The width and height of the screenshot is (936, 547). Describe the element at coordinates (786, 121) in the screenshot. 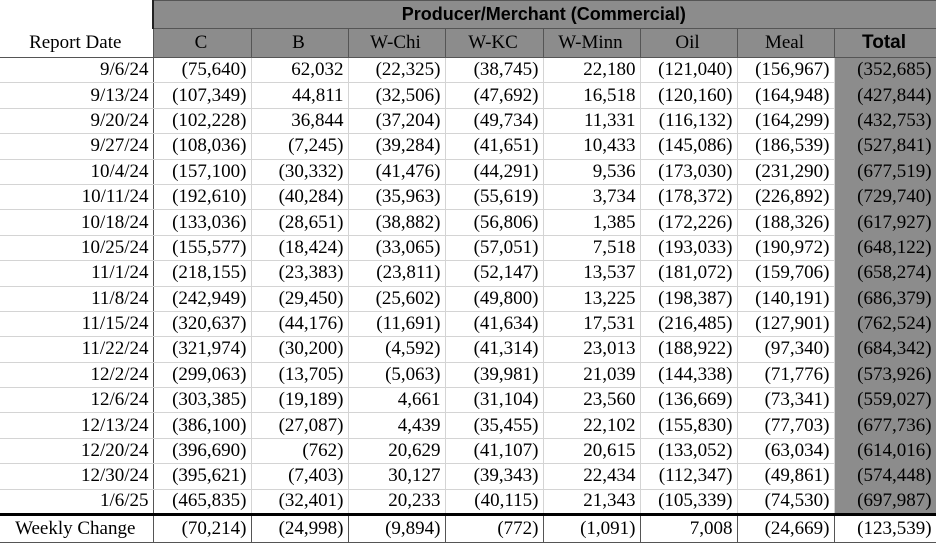

I see `cell-meal: (164,299)` at that location.